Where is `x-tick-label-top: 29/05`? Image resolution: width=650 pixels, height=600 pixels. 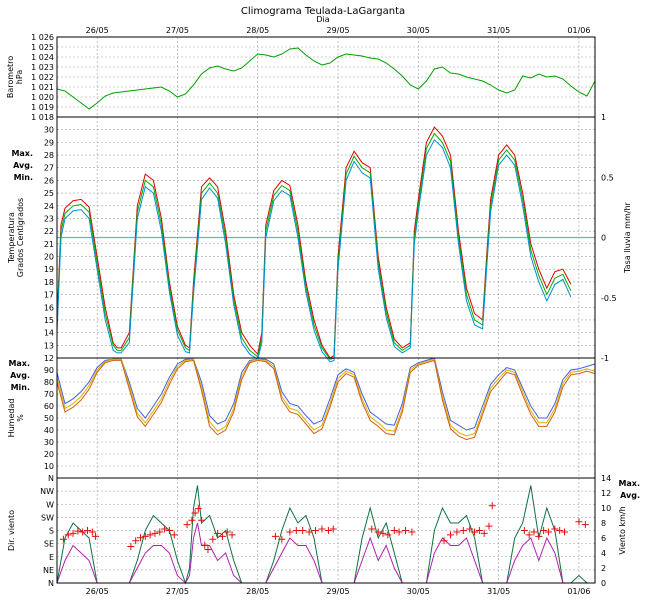 x-tick-label-top: 29/05 is located at coordinates (338, 30).